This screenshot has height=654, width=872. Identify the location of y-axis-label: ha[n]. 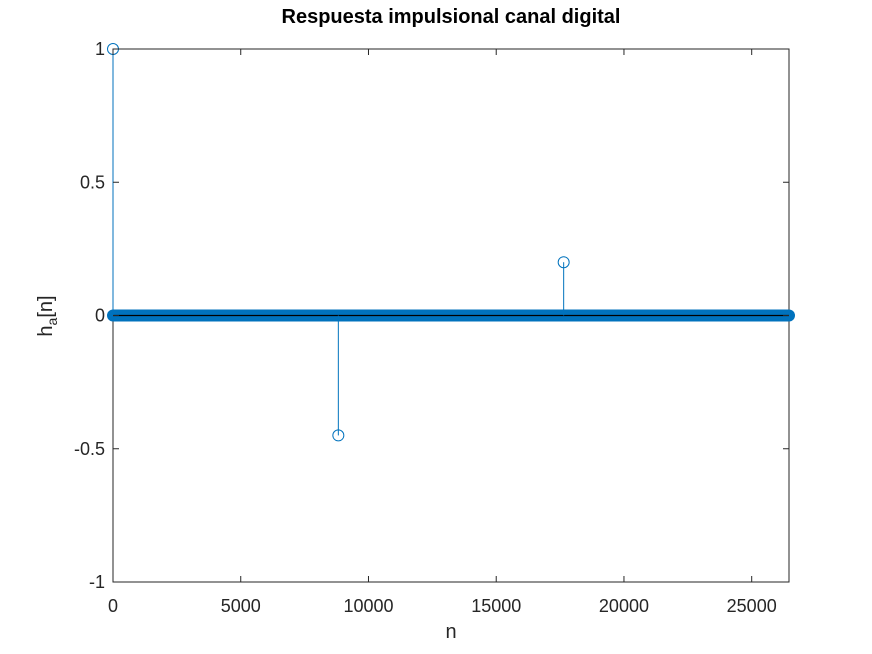
(47, 315).